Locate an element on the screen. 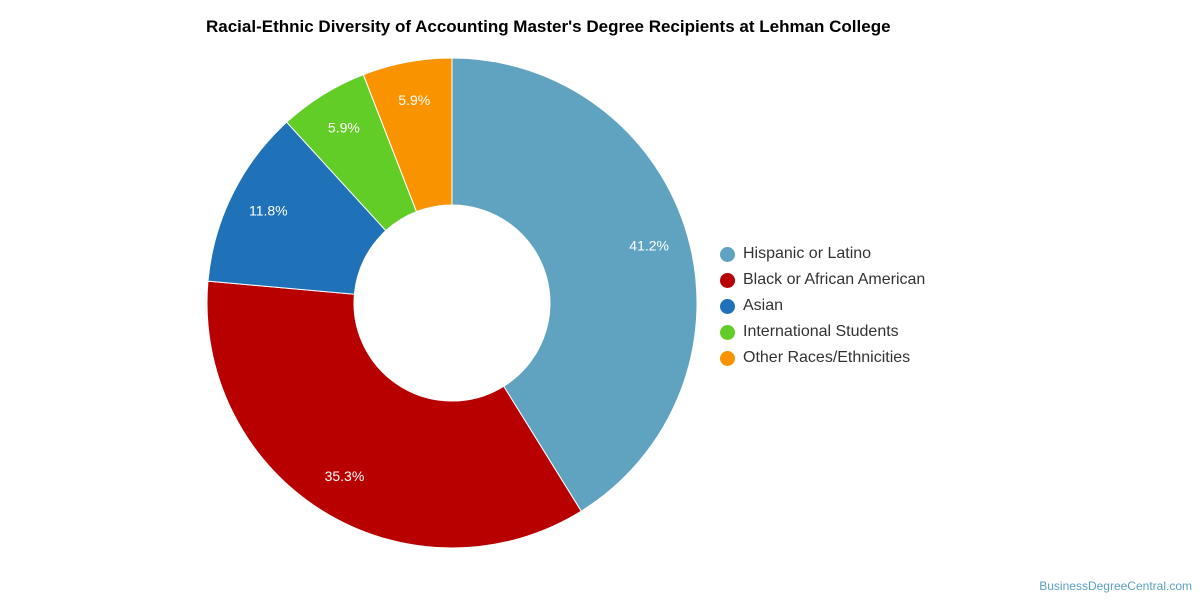 This screenshot has height=600, width=1200. legend-item-other-races-ethnicities: Other Races/Ethnicities is located at coordinates (822, 358).